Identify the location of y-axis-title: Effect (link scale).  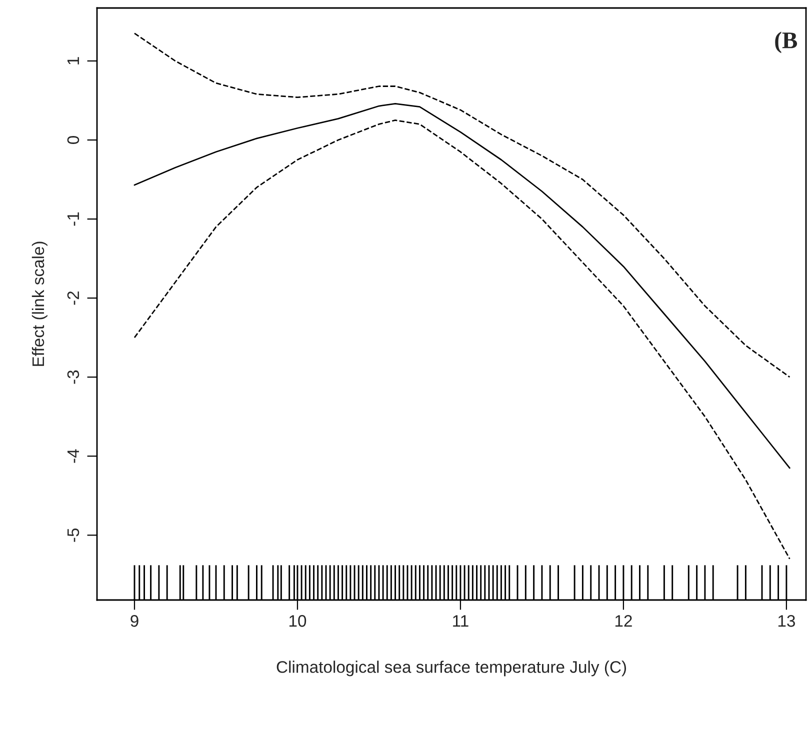
(40, 304).